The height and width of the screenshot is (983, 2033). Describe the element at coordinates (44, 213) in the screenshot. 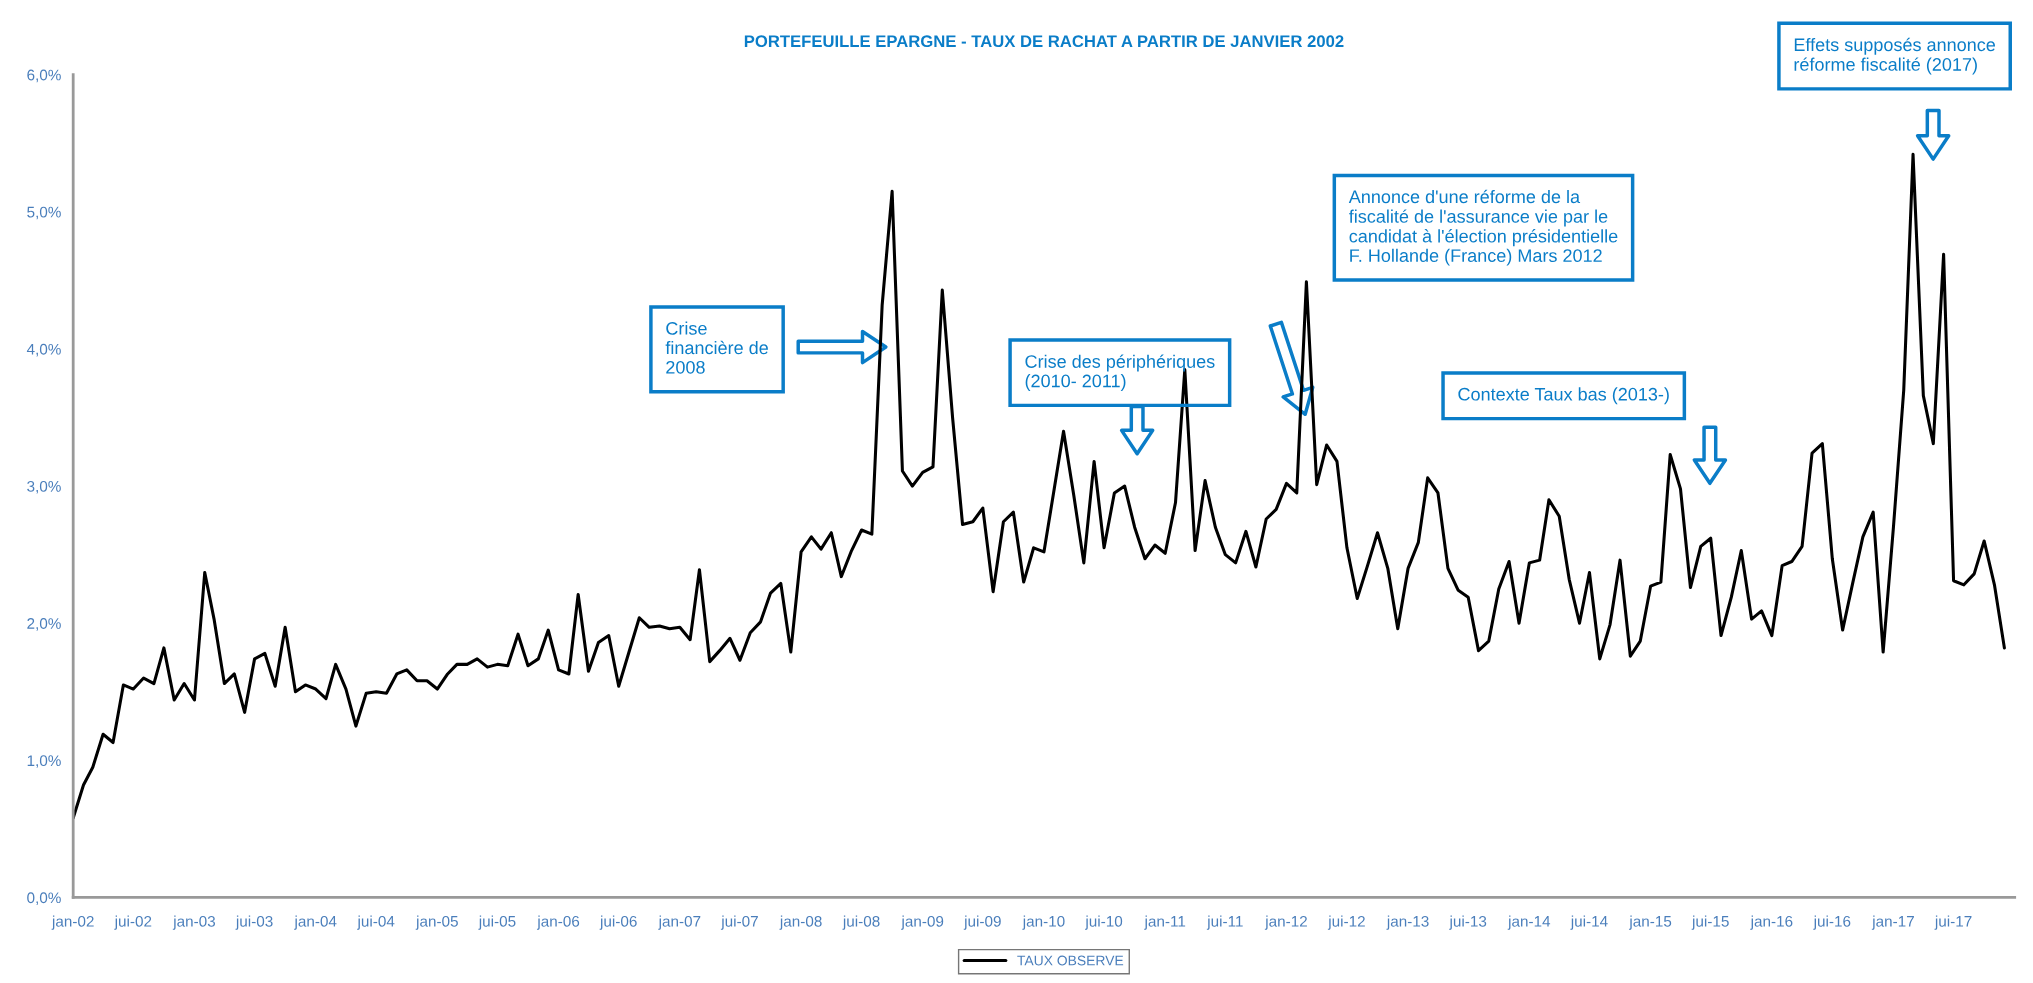

I see `y-tick-label: 5,0%` at that location.